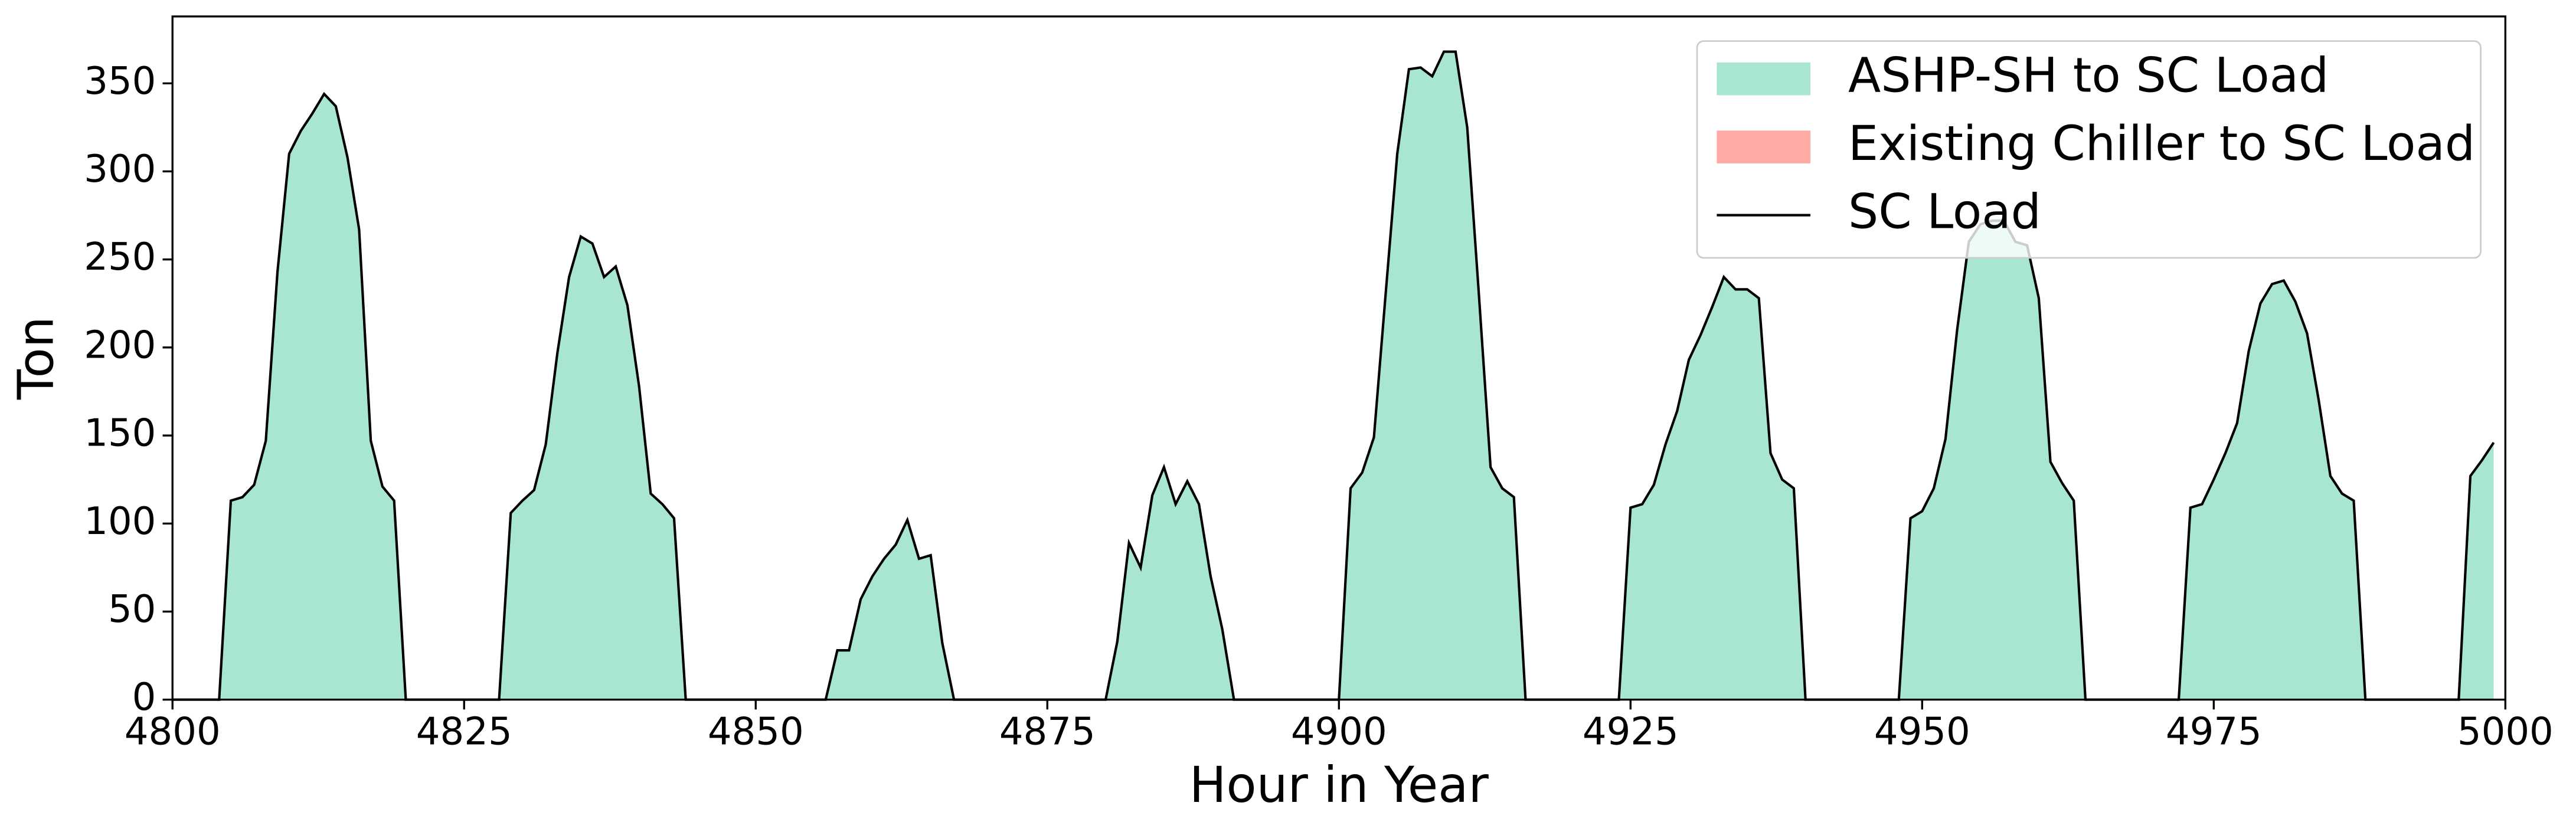 The width and height of the screenshot is (2576, 832). What do you see at coordinates (144, 697) in the screenshot?
I see `y-tick-label: 0` at bounding box center [144, 697].